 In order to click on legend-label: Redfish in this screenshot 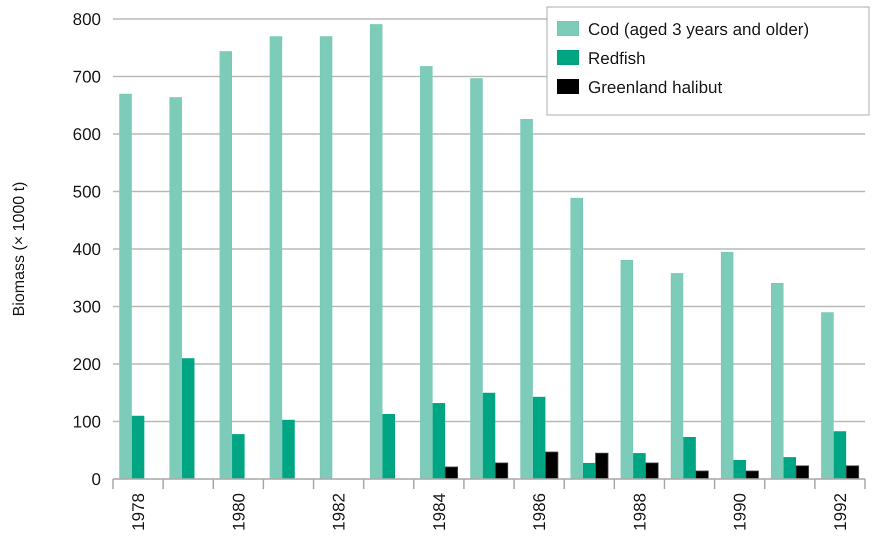, I will do `click(617, 58)`.